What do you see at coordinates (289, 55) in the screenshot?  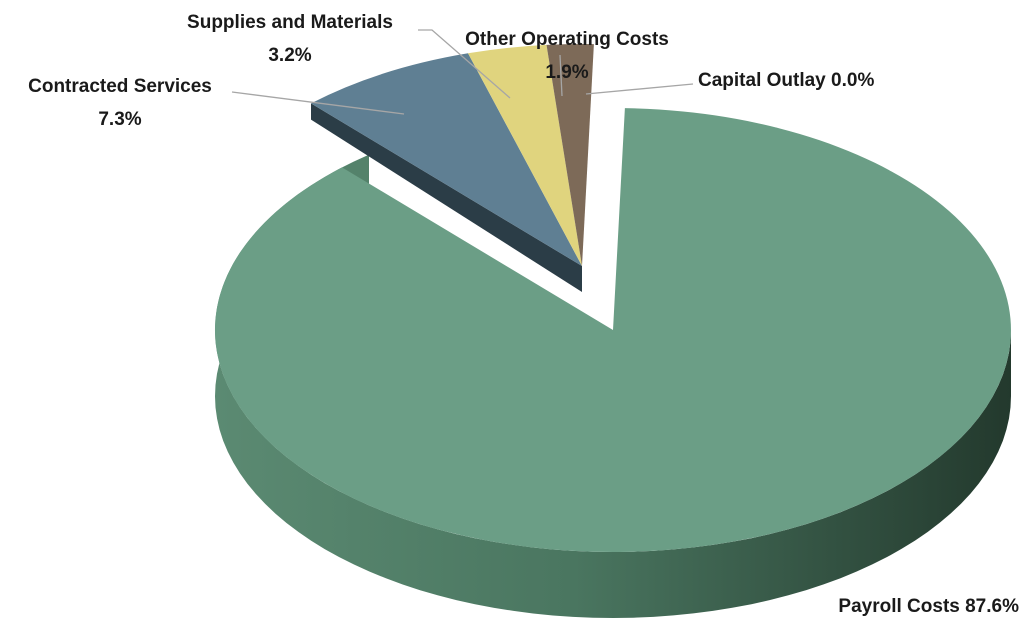 I see `label-supplies-pct: 3.2%` at bounding box center [289, 55].